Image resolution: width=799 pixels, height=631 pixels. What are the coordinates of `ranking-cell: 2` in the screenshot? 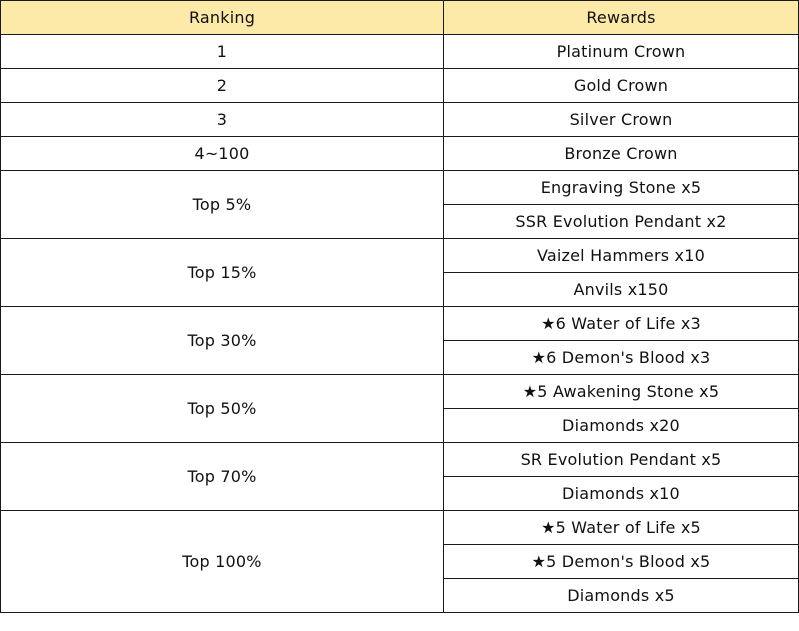 It's located at (222, 85).